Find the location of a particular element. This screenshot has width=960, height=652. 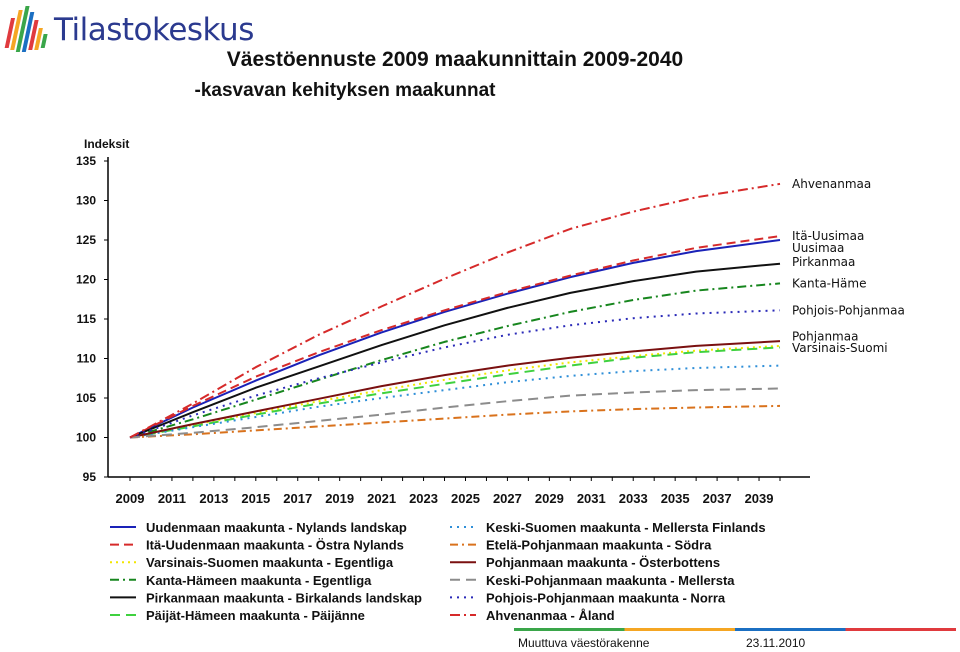

x-tick-label: 2033 is located at coordinates (633, 498).